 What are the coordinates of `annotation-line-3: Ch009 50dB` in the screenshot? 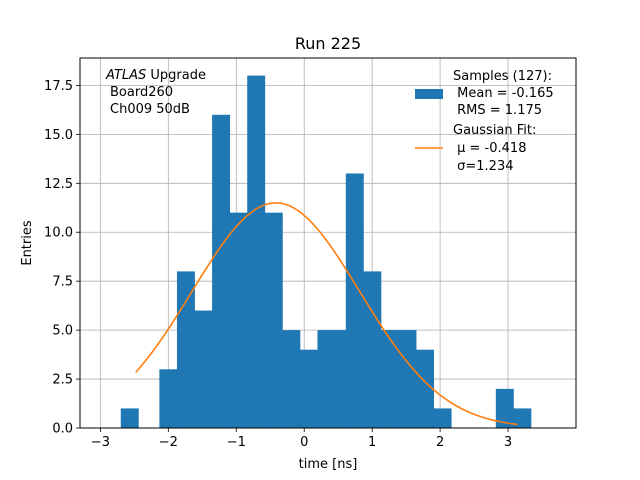 It's located at (150, 109).